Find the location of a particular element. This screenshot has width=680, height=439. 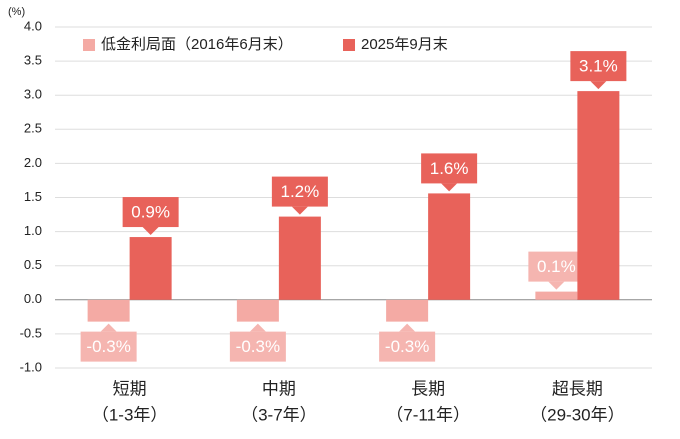

x-tick-label: （29-30年） is located at coordinates (577, 414).